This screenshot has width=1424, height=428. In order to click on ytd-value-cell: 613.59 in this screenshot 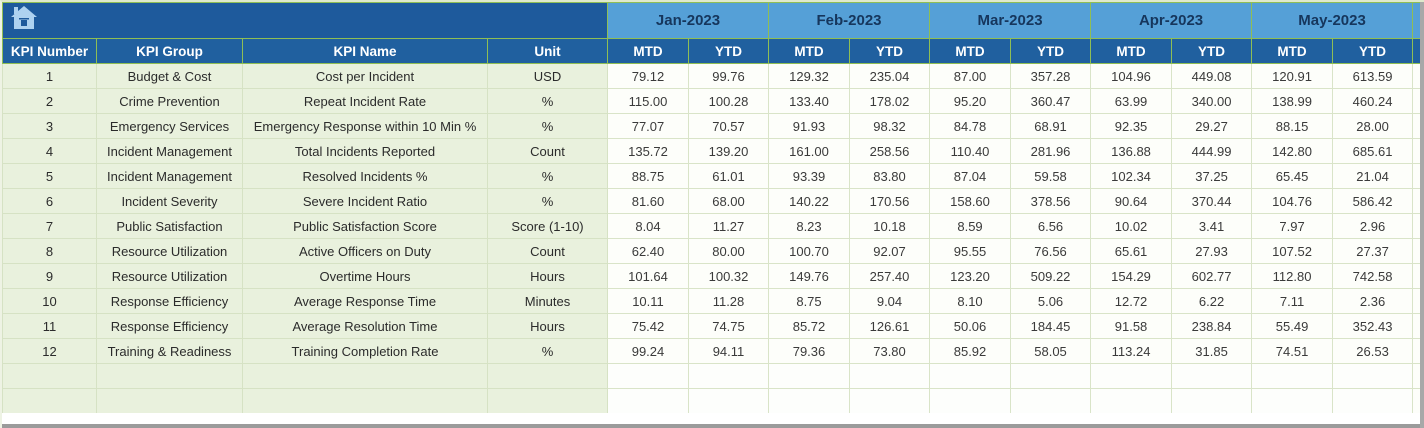, I will do `click(1373, 76)`.